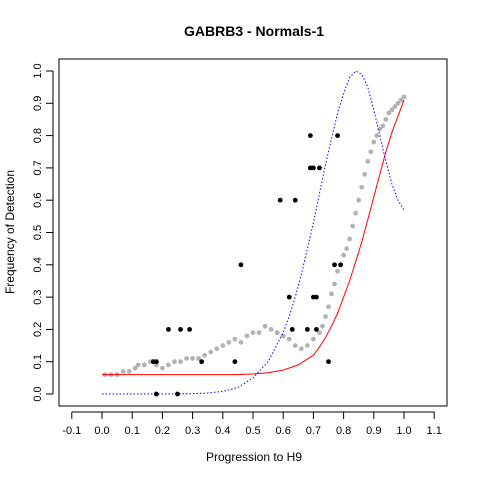  What do you see at coordinates (162, 431) in the screenshot?
I see `x-tick-label: 0.2` at bounding box center [162, 431].